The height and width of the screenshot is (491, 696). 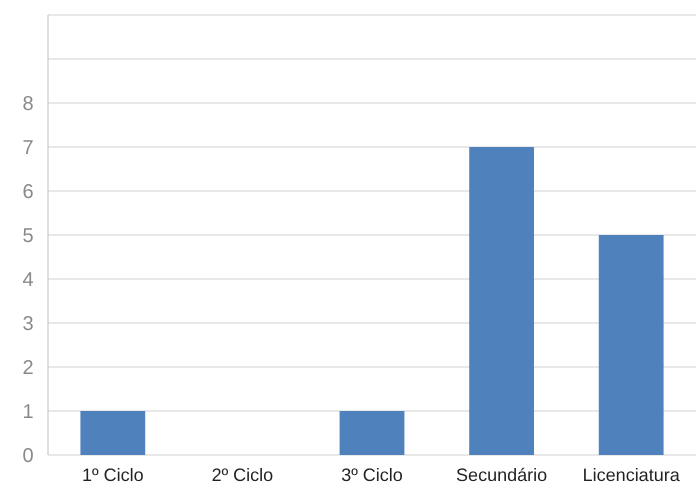 I want to click on x-tick-label: 2º Ciclo, so click(x=243, y=475).